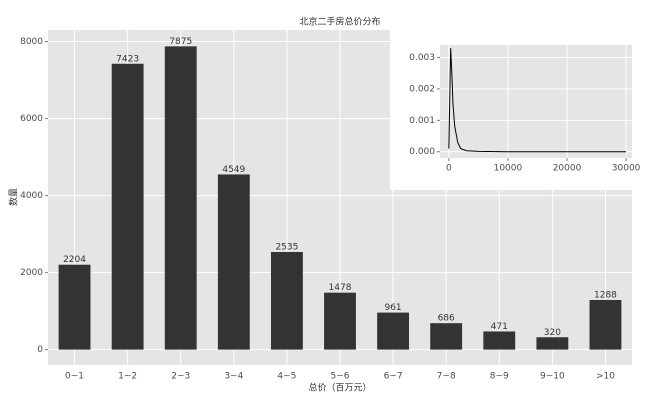 The height and width of the screenshot is (400, 650). Describe the element at coordinates (499, 377) in the screenshot. I see `x-tick-label: 8~9` at that location.